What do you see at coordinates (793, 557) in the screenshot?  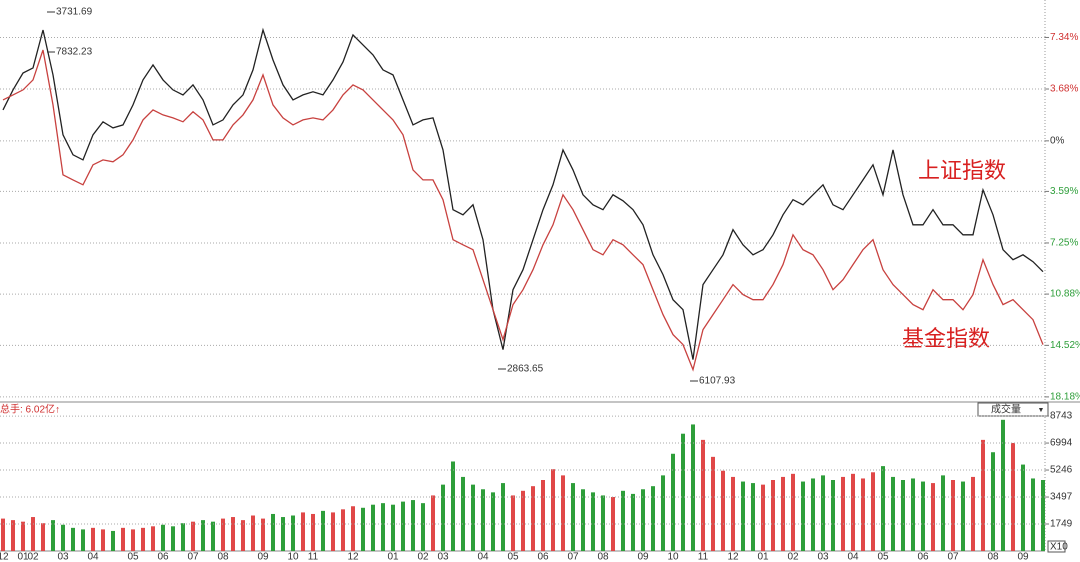 I see `x-tick-label: 02` at bounding box center [793, 557].